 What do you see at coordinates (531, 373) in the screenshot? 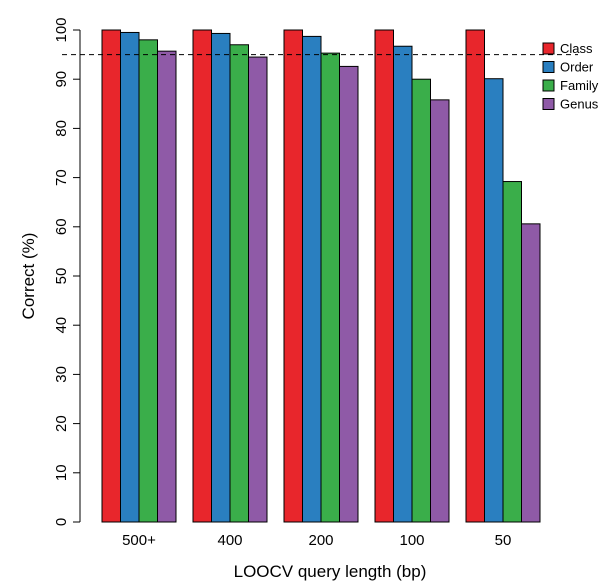
I see `bar-50-genus` at bounding box center [531, 373].